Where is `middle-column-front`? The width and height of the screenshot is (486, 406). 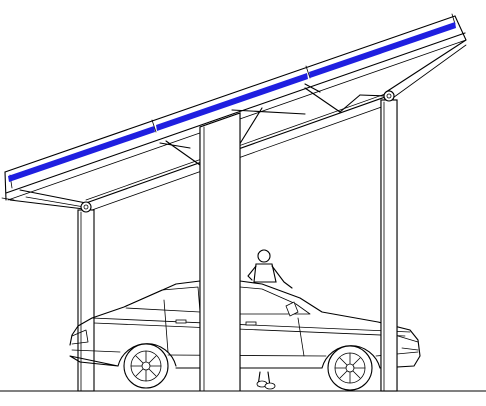
middle-column-front is located at coordinates (220, 252).